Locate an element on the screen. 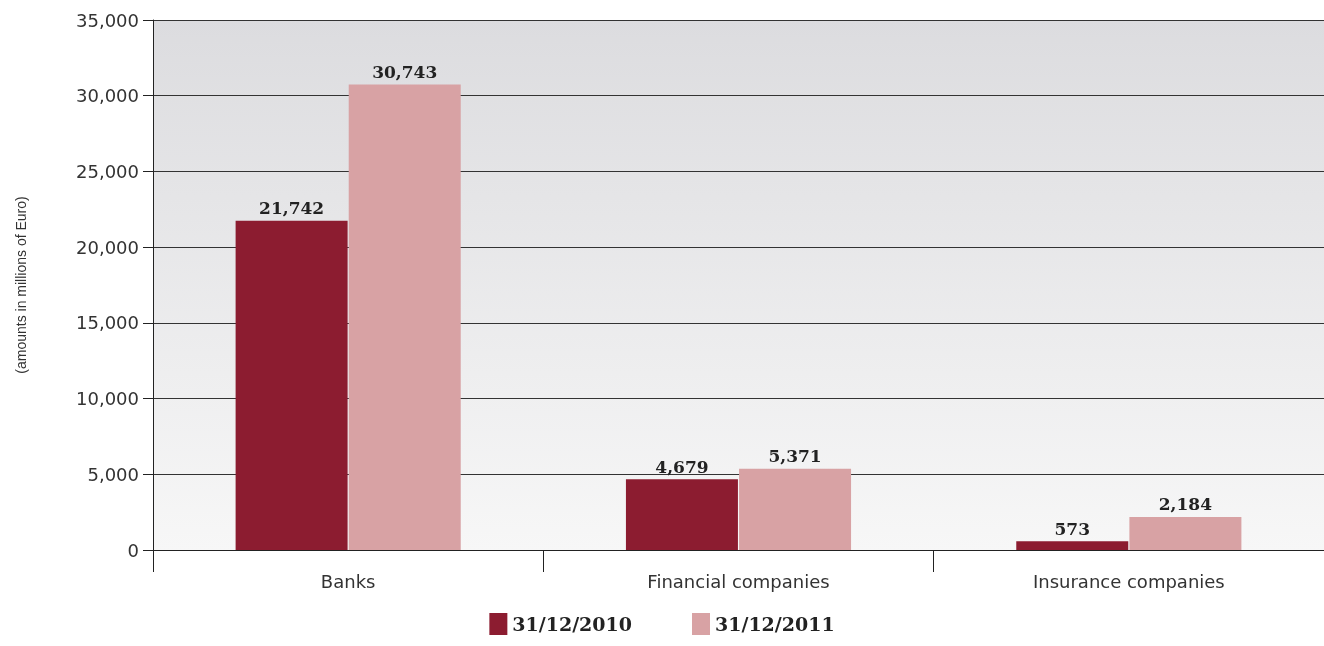 The width and height of the screenshot is (1324, 646). data-label: 5,371 is located at coordinates (795, 456).